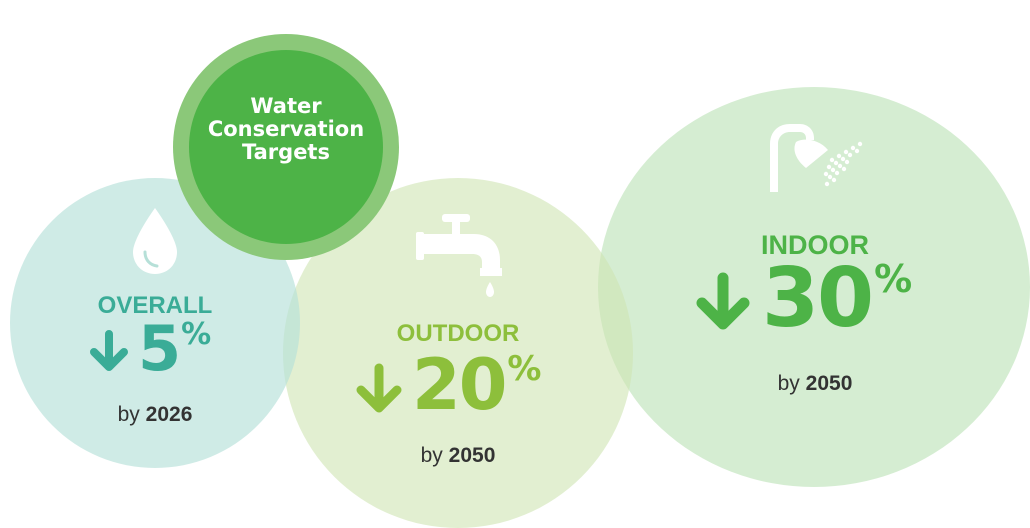 This screenshot has width=1030, height=528. Describe the element at coordinates (169, 414) in the screenshot. I see `overall-year: 2026` at that location.